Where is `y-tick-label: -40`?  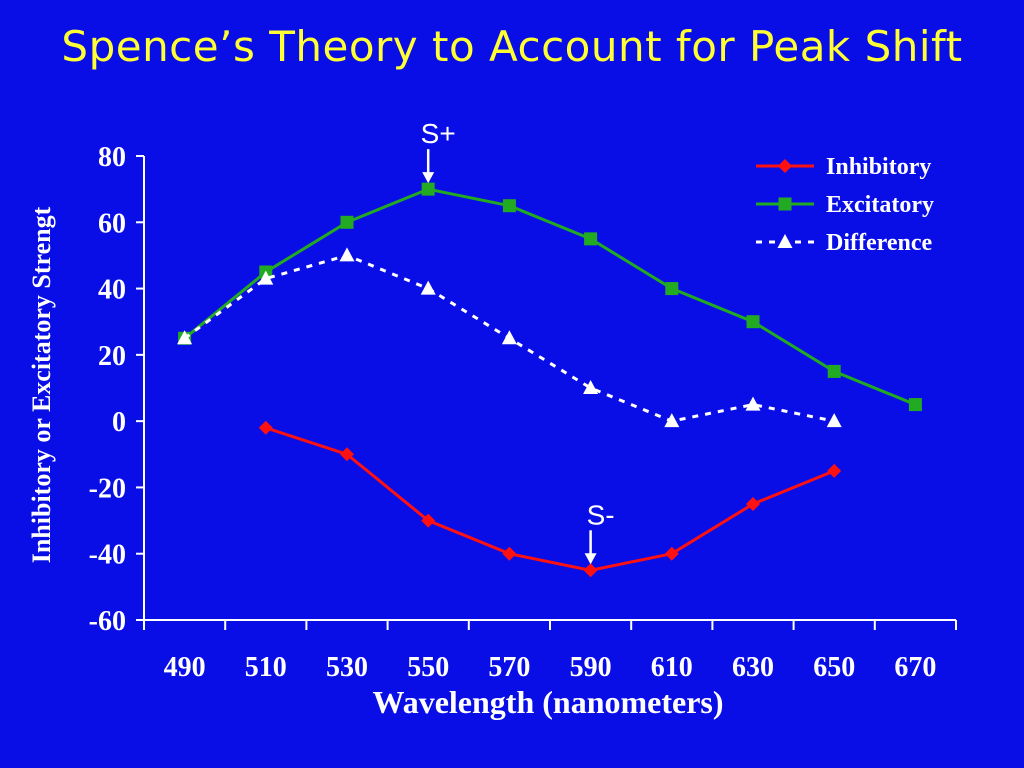
y-tick-label: -40 is located at coordinates (107, 555).